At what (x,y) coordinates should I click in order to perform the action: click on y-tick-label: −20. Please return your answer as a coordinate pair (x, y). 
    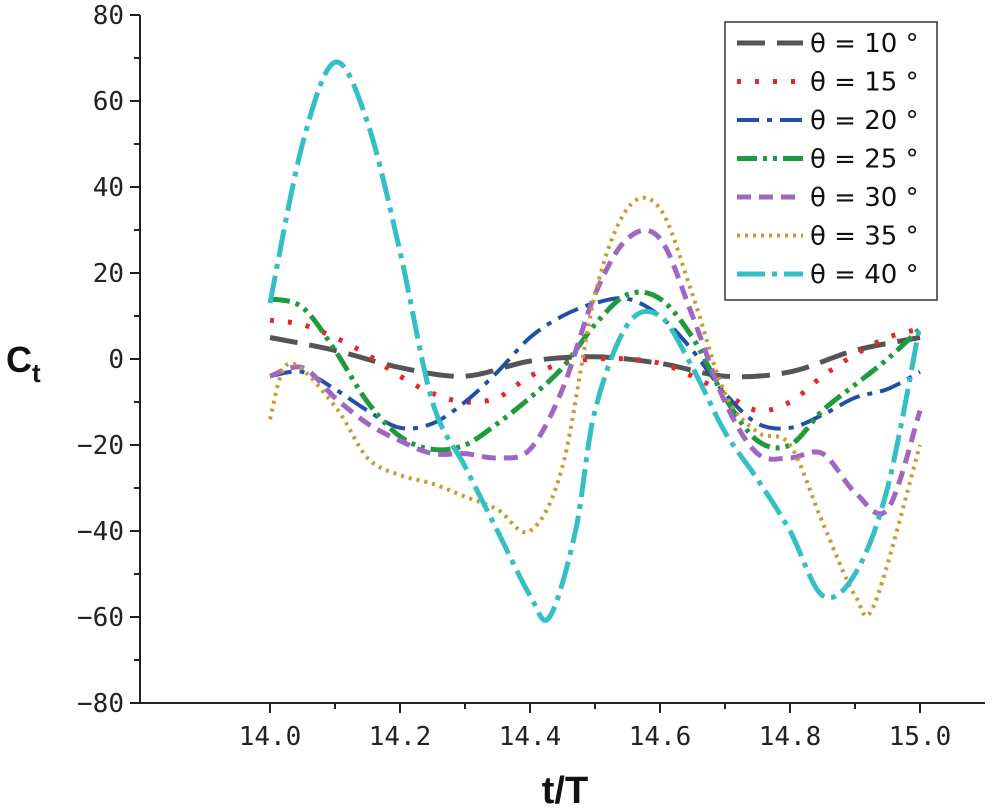
    Looking at the image, I should click on (100, 446).